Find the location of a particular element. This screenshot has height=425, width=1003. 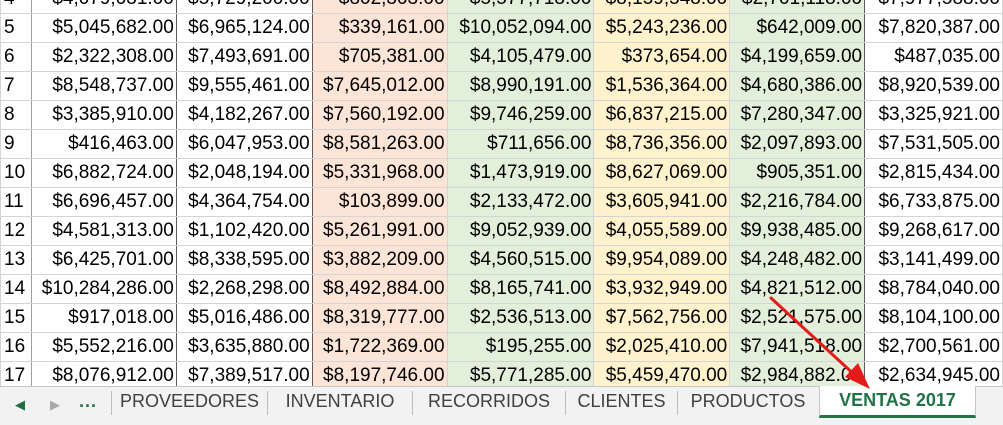

table-cell: $8,990,191.00 is located at coordinates (520, 86).